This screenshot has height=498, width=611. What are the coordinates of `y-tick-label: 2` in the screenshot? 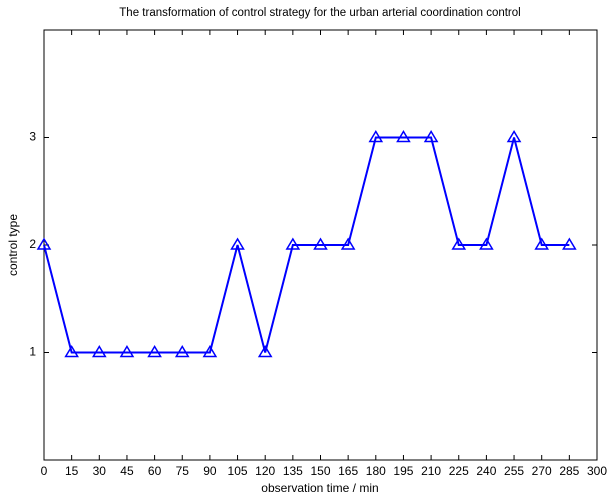 It's located at (32, 244).